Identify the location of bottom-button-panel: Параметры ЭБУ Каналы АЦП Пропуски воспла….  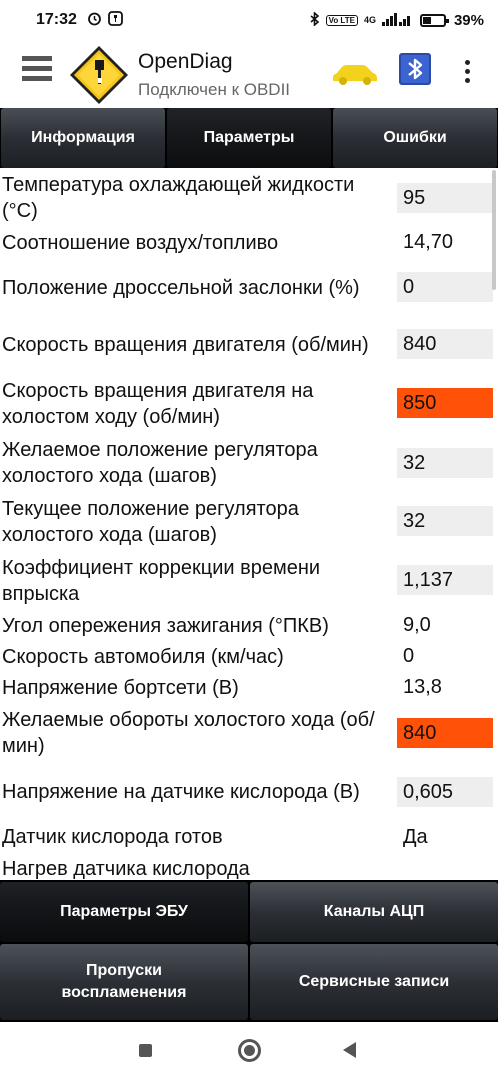
(249, 951).